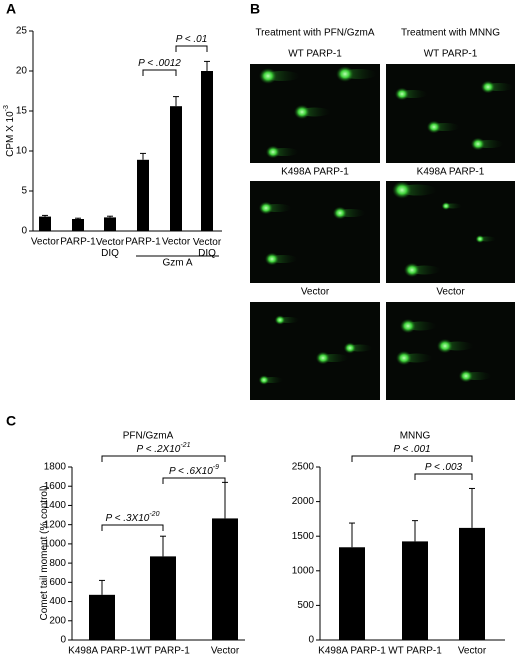  I want to click on significance-label-main: P < .001, so click(411, 449).